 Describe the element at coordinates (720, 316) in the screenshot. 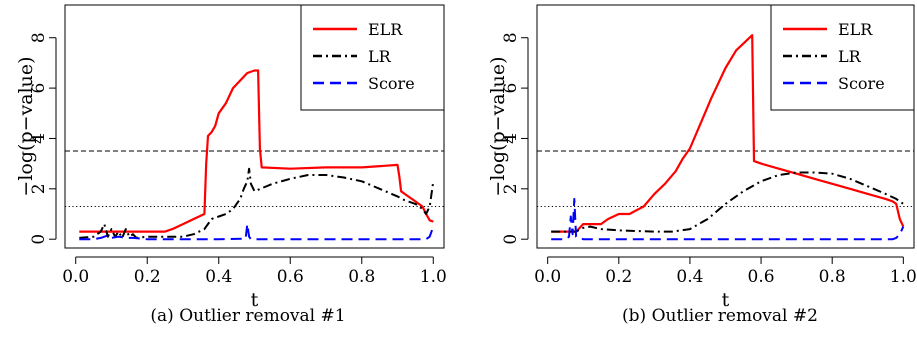

I see `caption-b: (b) Outlier removal #2` at that location.